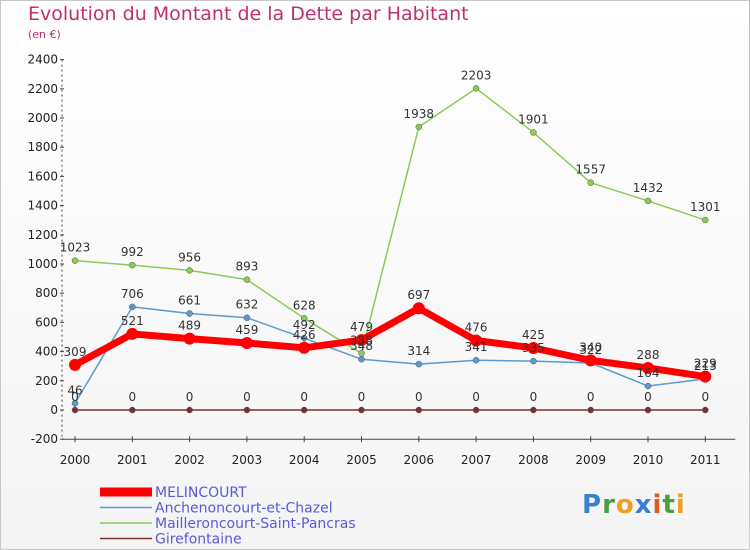 Image resolution: width=750 pixels, height=550 pixels. Describe the element at coordinates (590, 460) in the screenshot. I see `x-tick-label: 2009` at that location.